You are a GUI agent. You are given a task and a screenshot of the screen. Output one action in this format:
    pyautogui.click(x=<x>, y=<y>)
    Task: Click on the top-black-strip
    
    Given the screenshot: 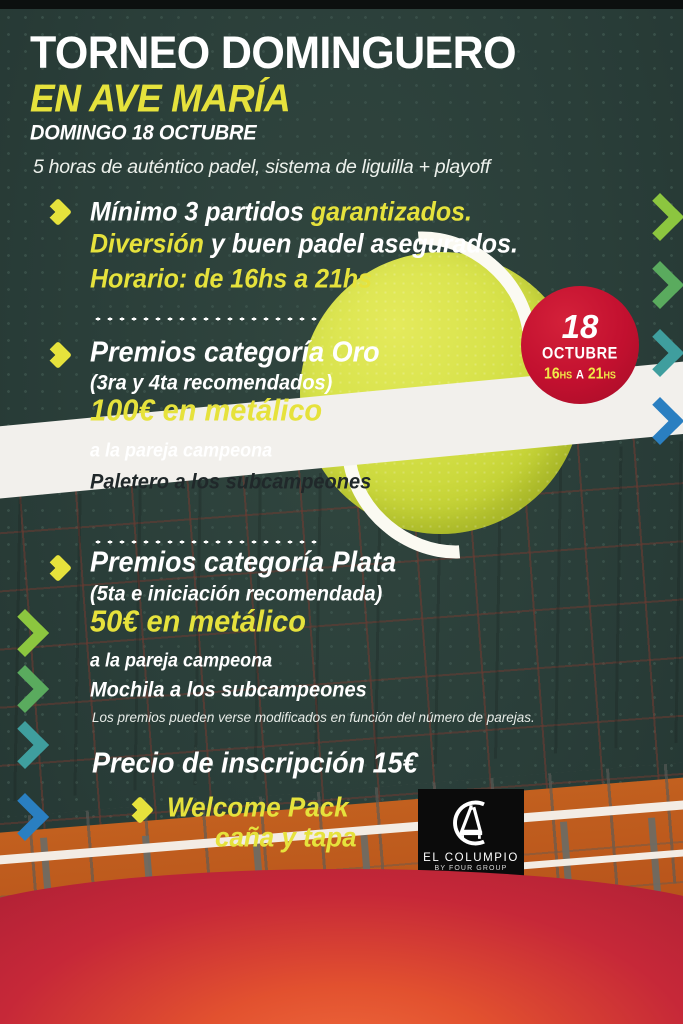 What is the action you would take?
    pyautogui.click(x=341, y=4)
    